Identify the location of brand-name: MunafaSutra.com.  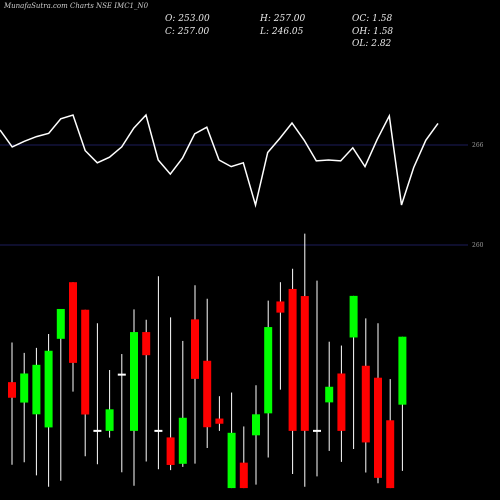
(36, 6).